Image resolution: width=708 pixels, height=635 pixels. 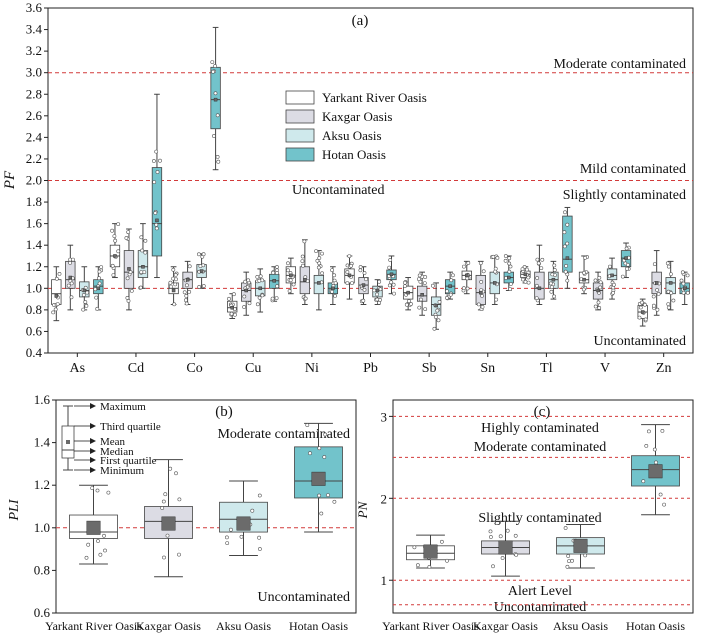 What do you see at coordinates (14, 509) in the screenshot?
I see `panel-b-ylabel: PLI` at bounding box center [14, 509].